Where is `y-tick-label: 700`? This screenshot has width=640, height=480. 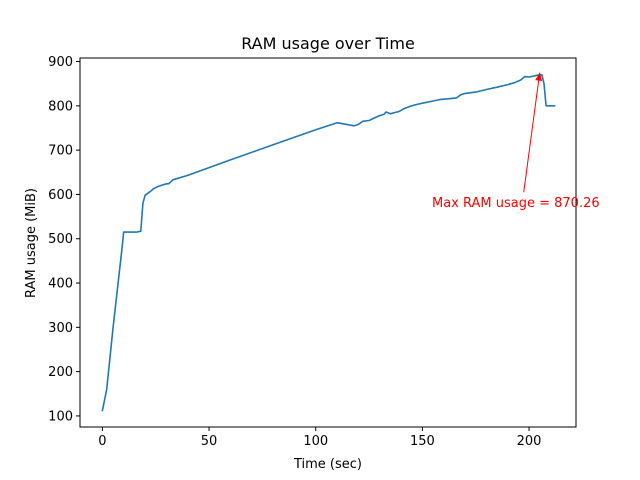 y-tick-label: 700 is located at coordinates (60, 151).